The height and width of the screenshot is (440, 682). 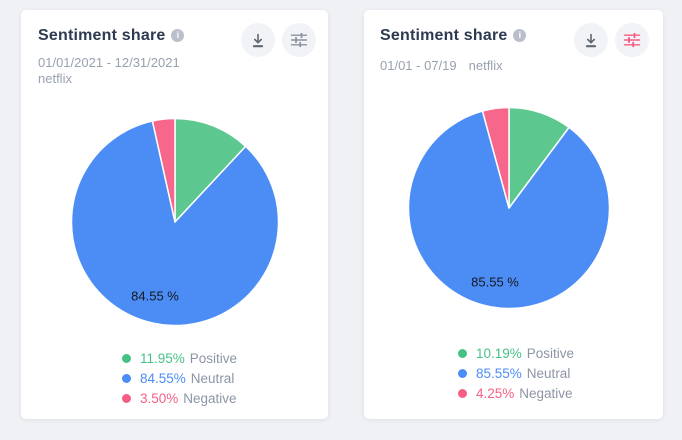 What do you see at coordinates (159, 398) in the screenshot?
I see `legend-percent-negative: 3.50%` at bounding box center [159, 398].